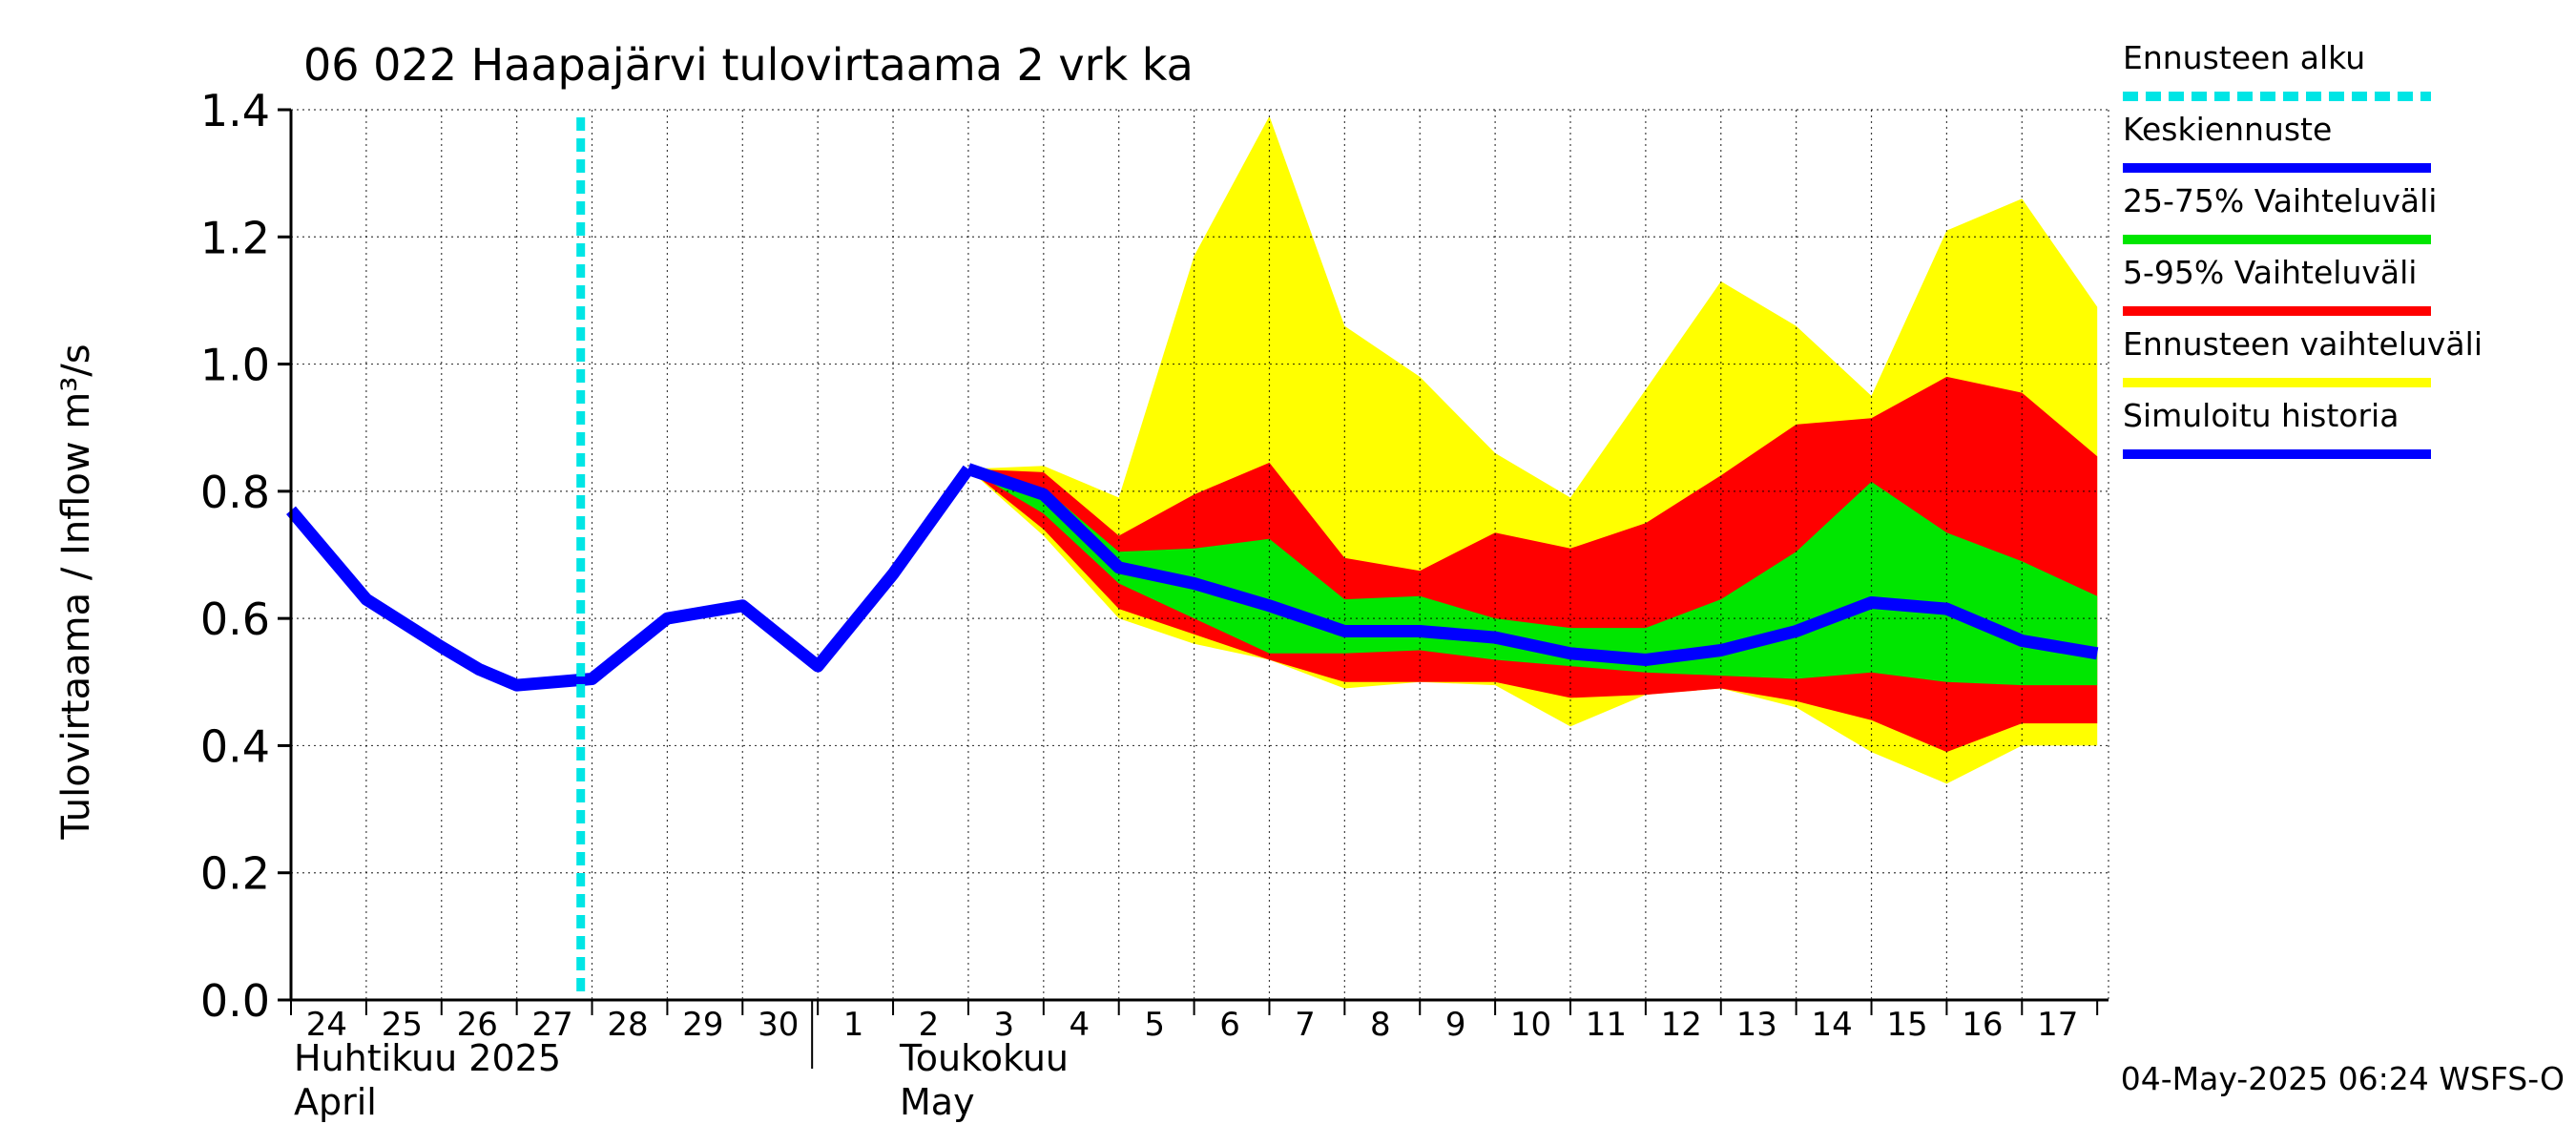 The image size is (2576, 1145). Describe the element at coordinates (235, 619) in the screenshot. I see `y-tick-label: 0.6` at that location.